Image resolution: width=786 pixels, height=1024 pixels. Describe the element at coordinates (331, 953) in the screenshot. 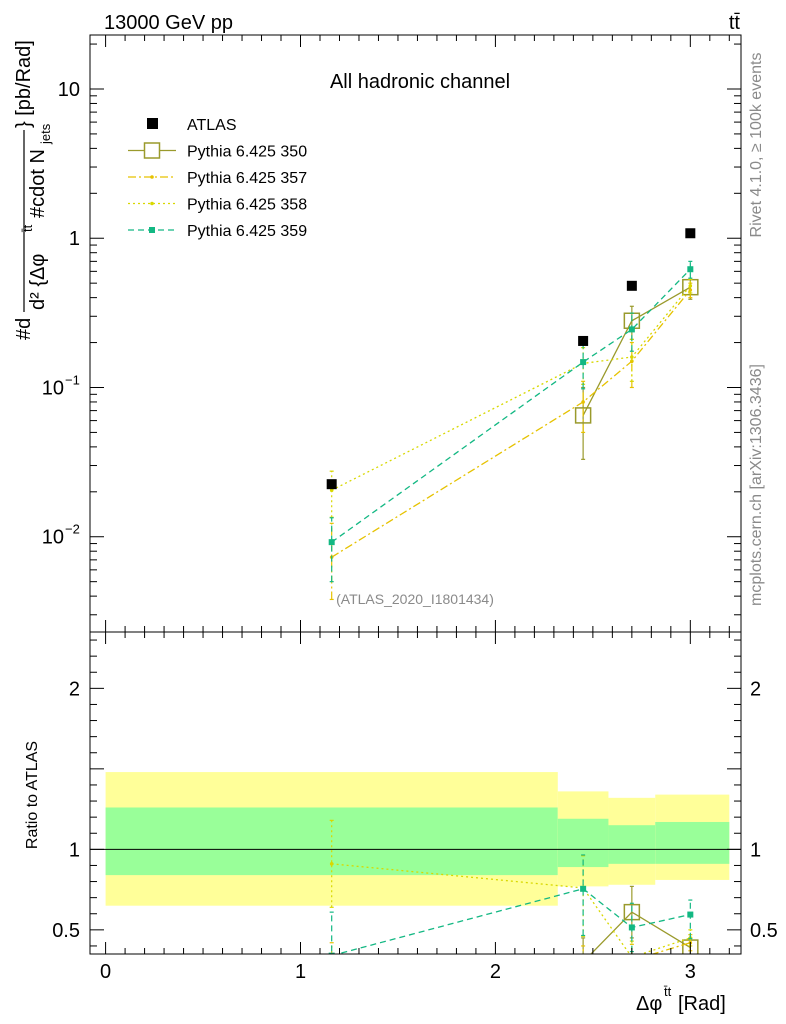

I see `ratio-pythia-6-425-359-point-0-marker` at that location.